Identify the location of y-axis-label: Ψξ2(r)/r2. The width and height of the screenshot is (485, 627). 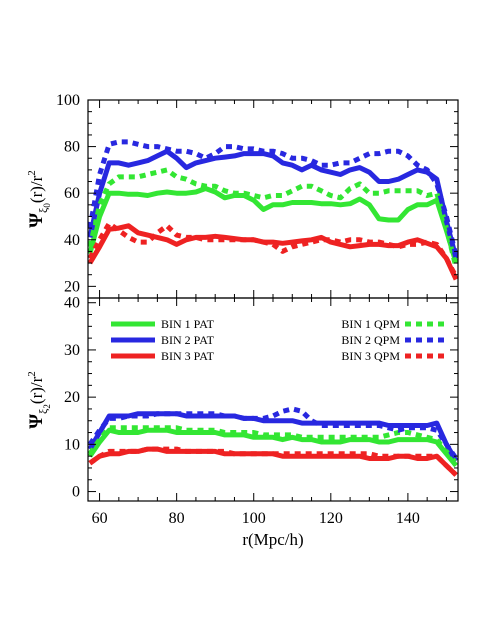
(39, 400).